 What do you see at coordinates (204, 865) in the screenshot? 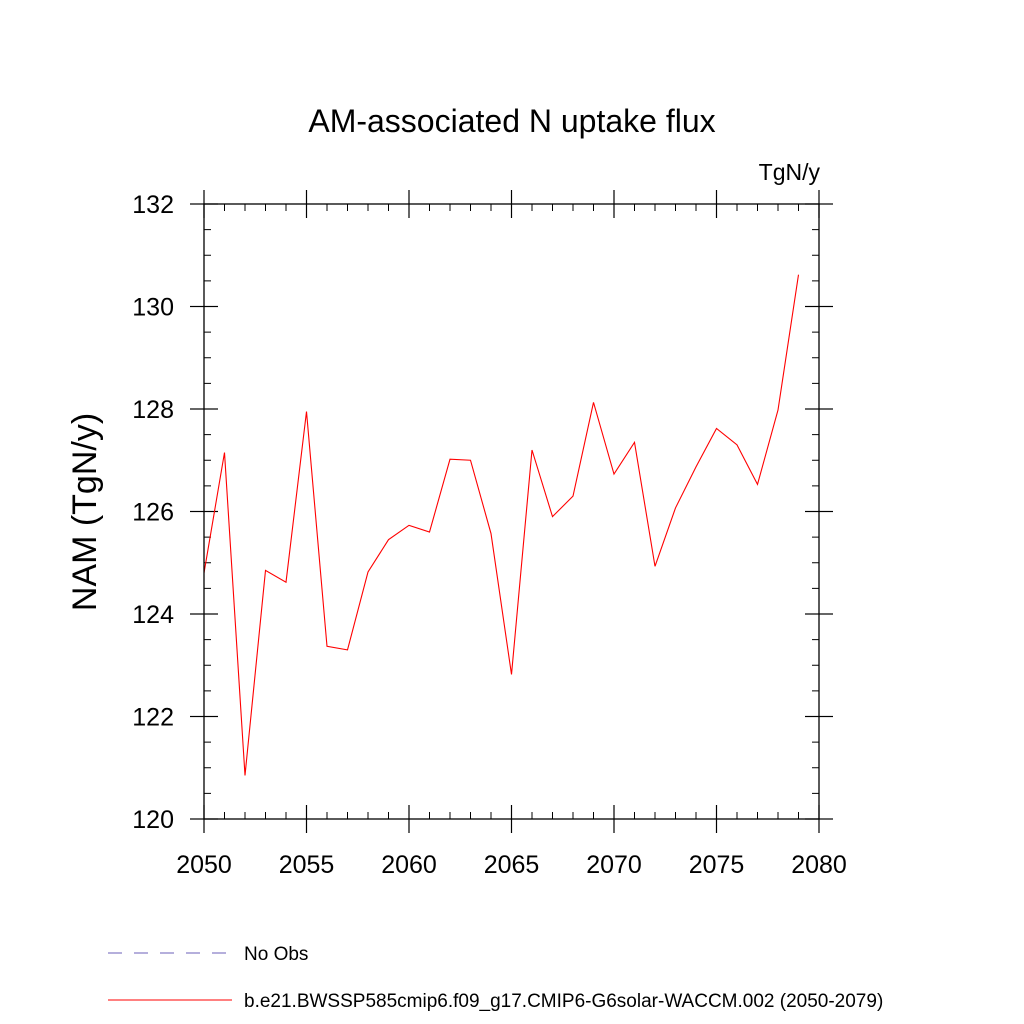
I see `x-tick-label: 2050` at bounding box center [204, 865].